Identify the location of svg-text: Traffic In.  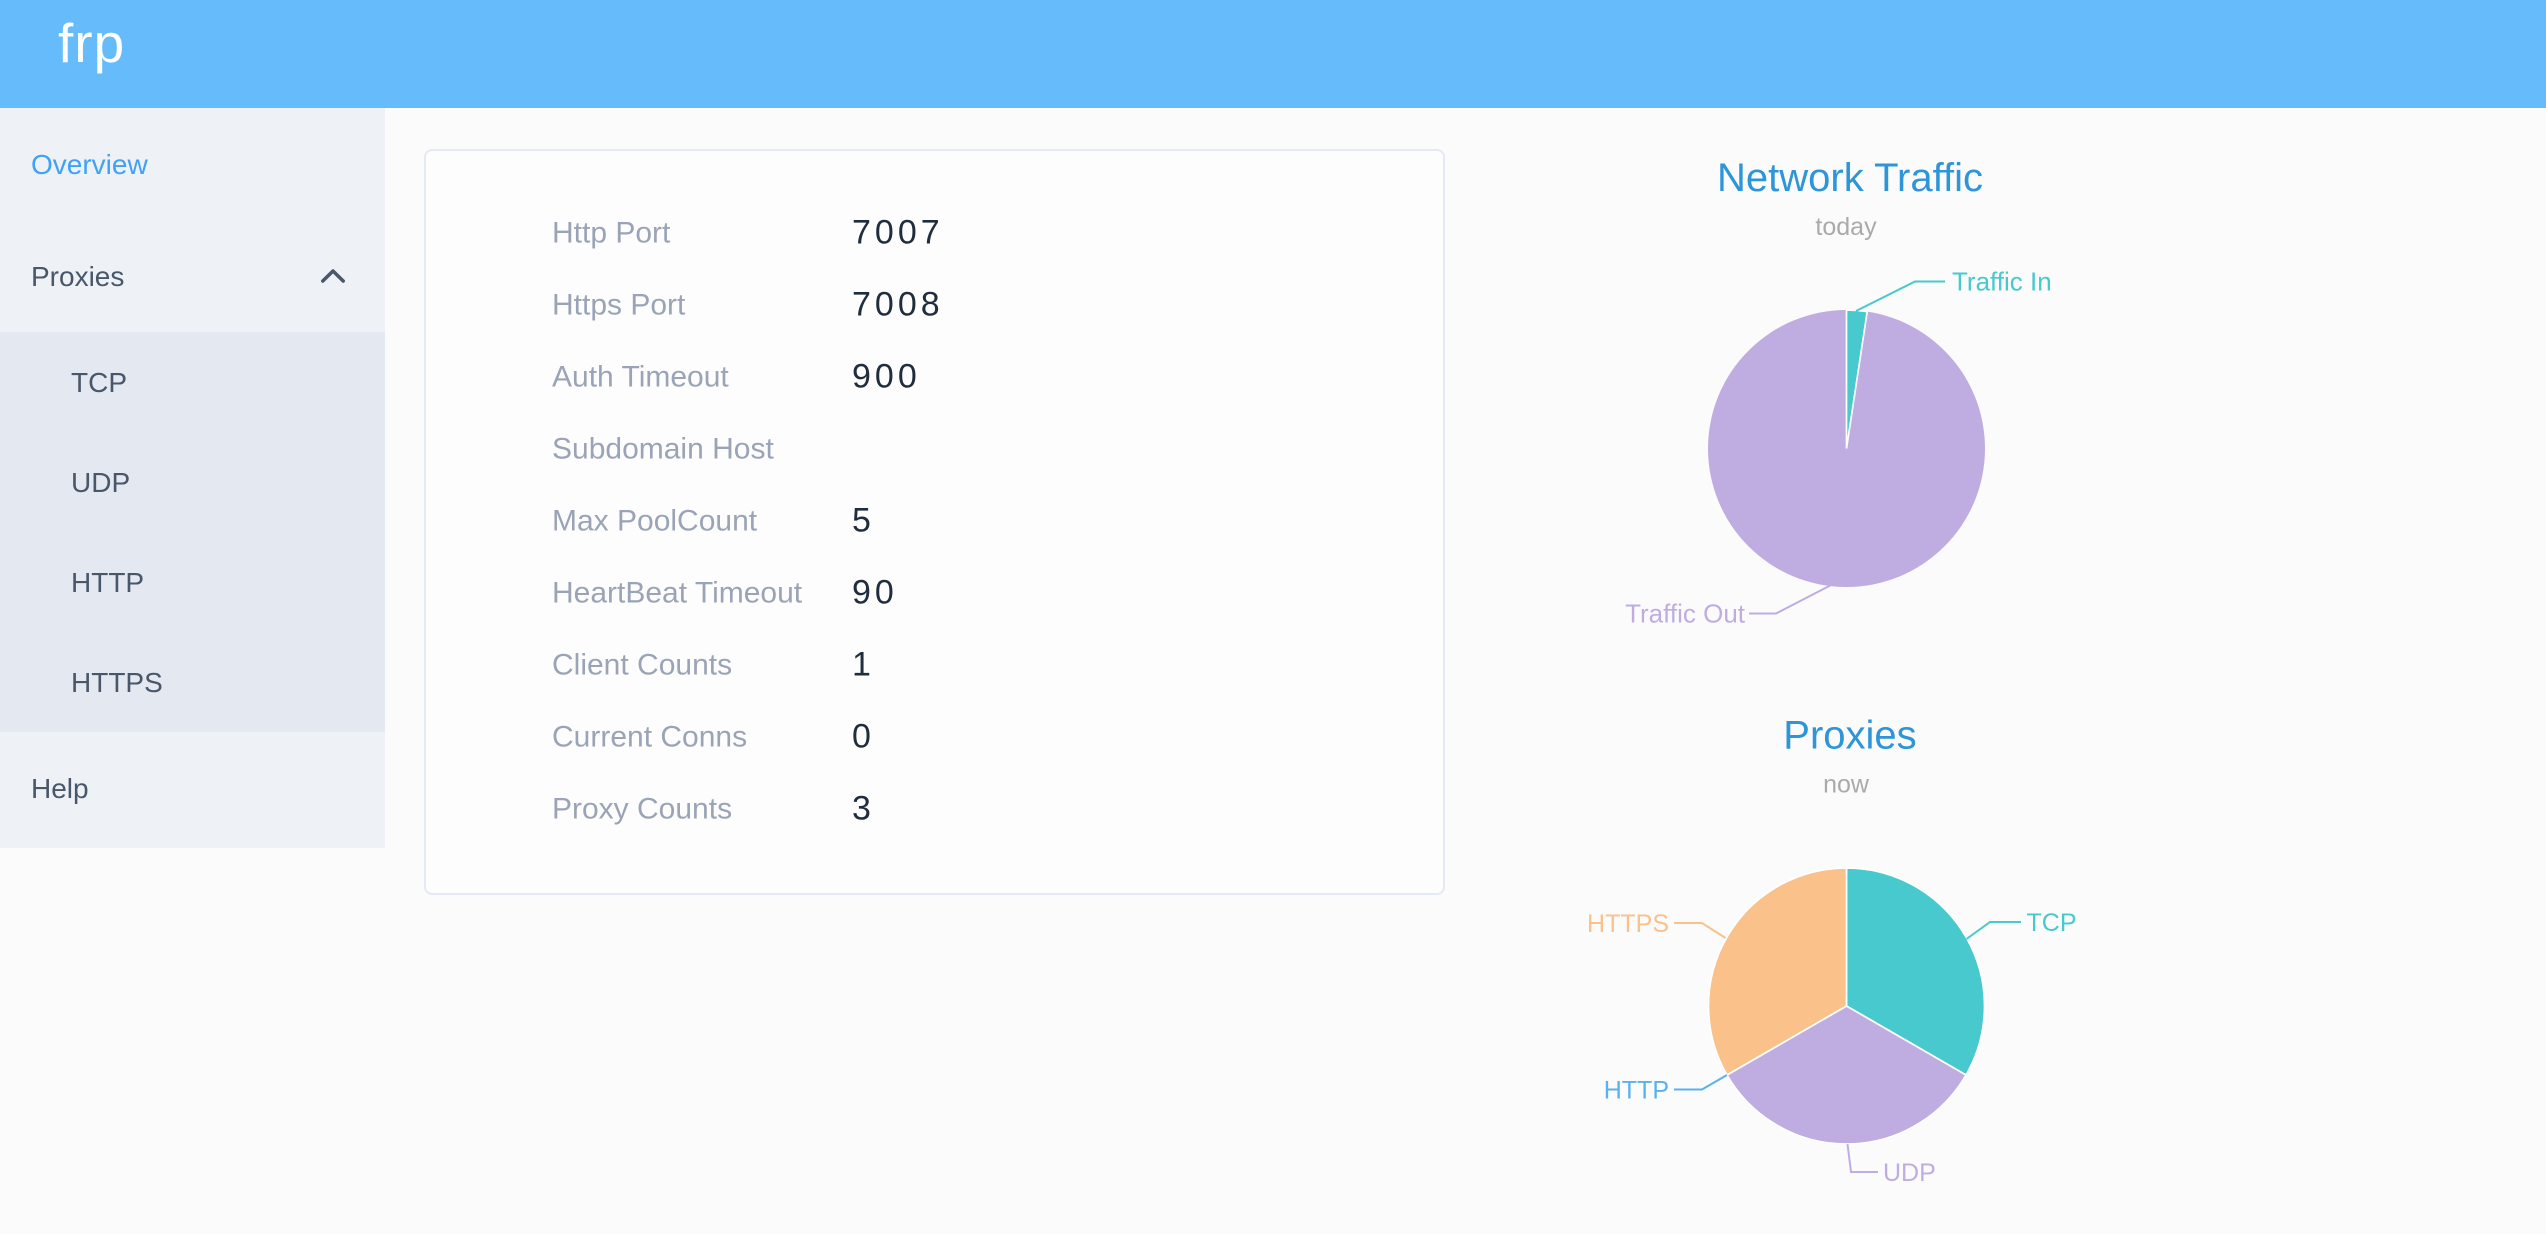
(2002, 282).